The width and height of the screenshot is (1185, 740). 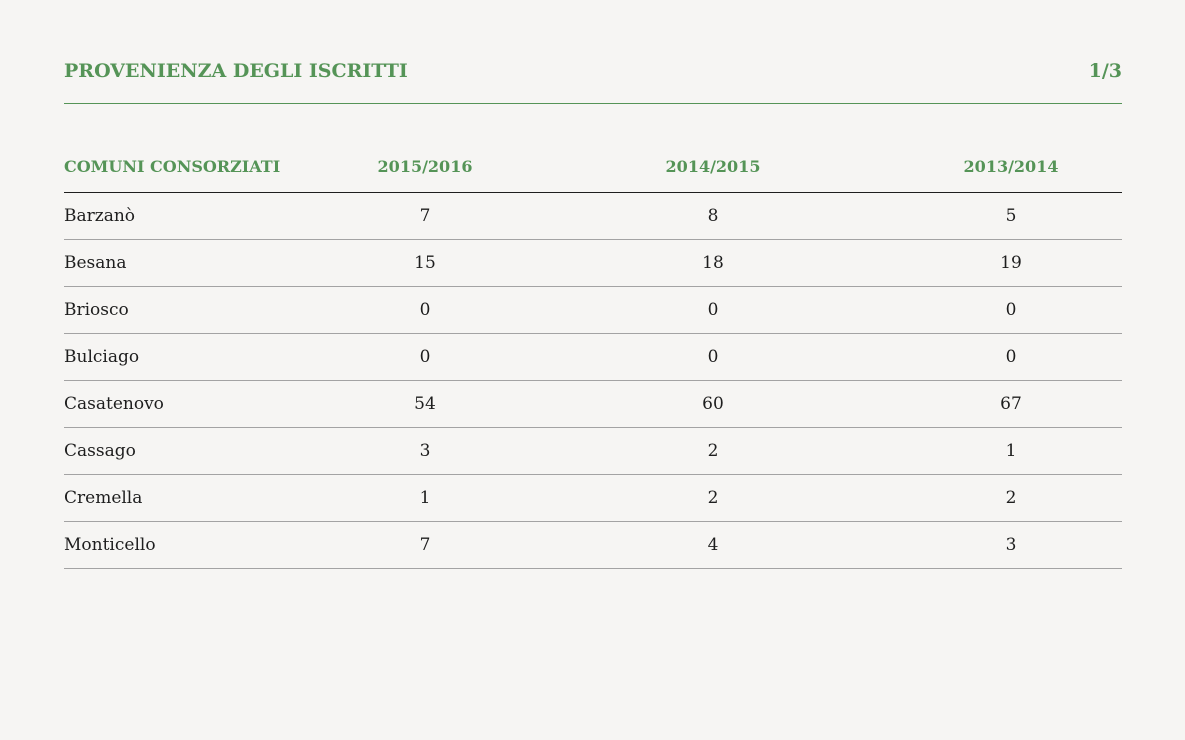 I want to click on value-2015-2016-cell: 1, so click(x=425, y=498).